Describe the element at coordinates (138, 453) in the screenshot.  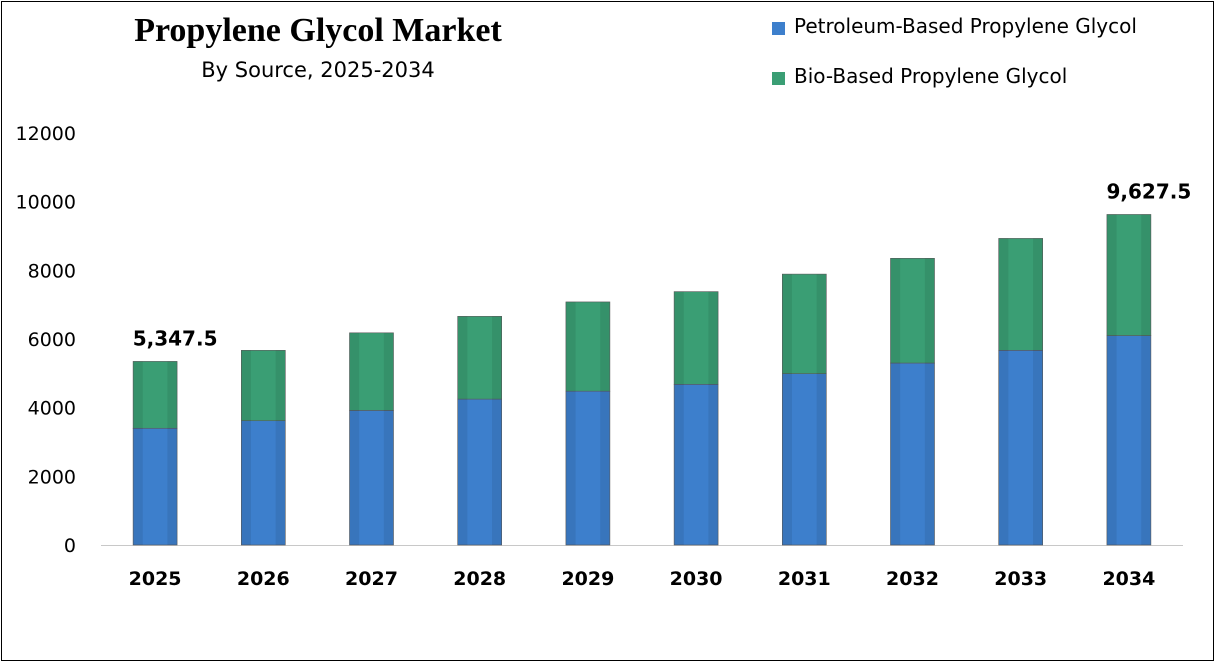
I see `bar-shade-left-2025` at that location.